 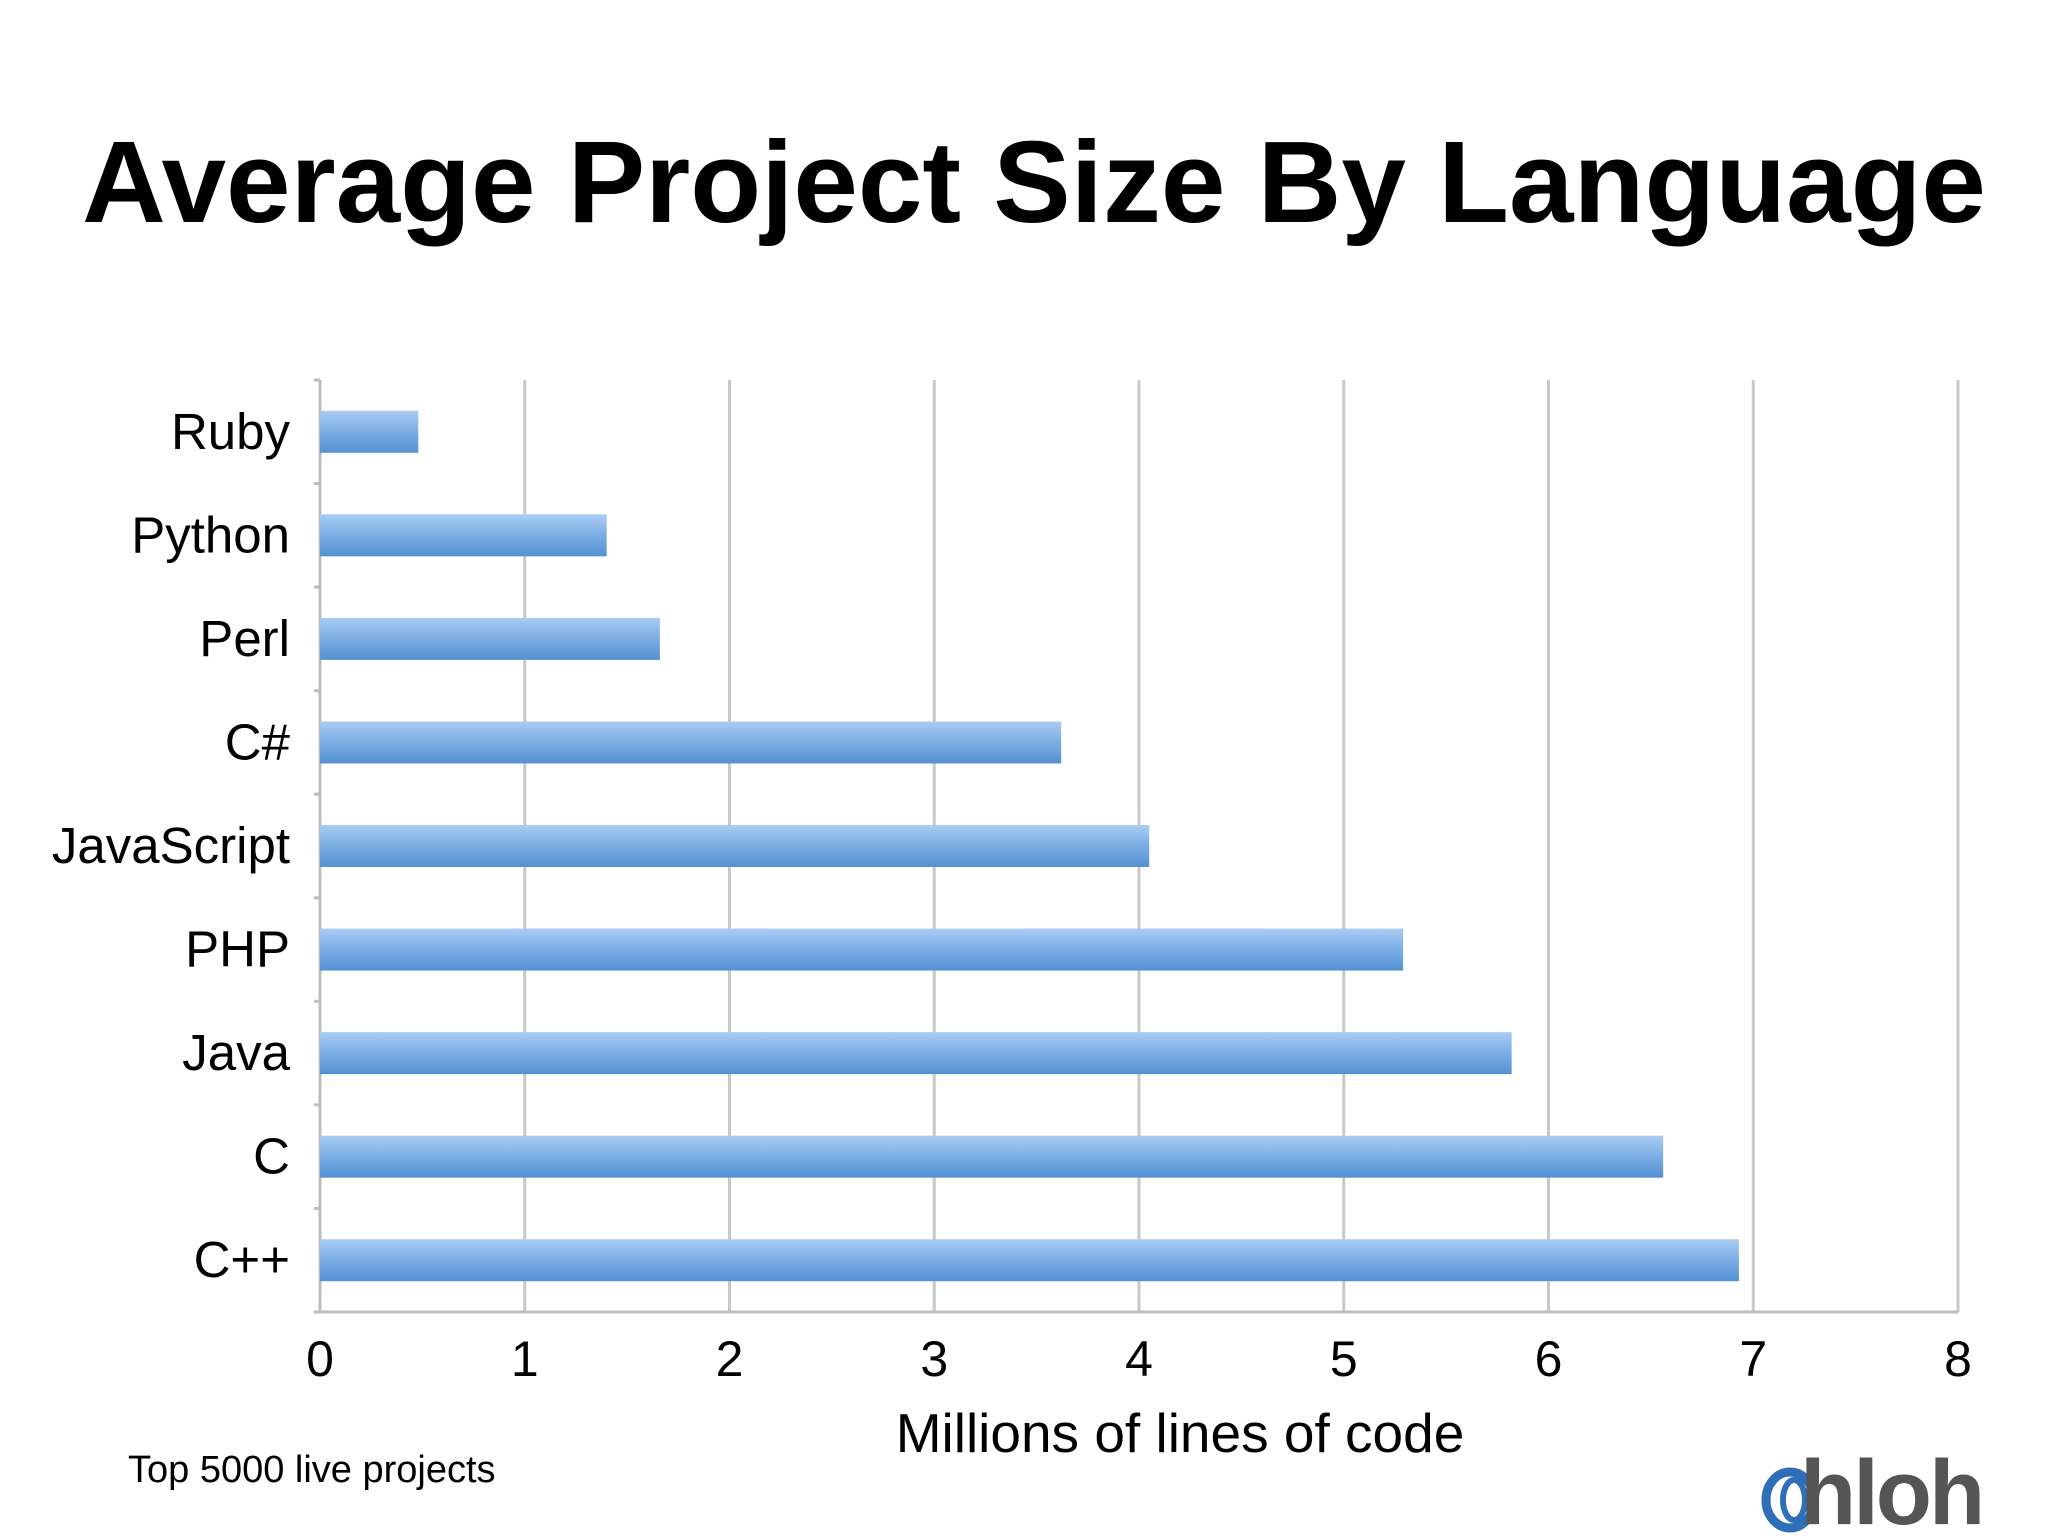 I want to click on x-tick-label: 3, so click(x=934, y=1359).